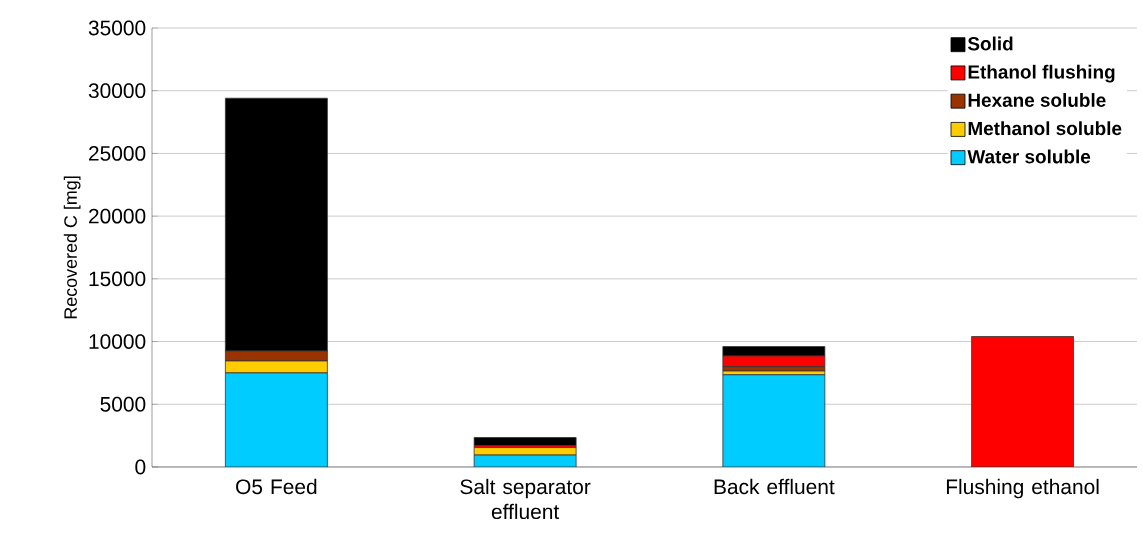 The width and height of the screenshot is (1143, 551). I want to click on y-tick-label: 15000, so click(117, 279).